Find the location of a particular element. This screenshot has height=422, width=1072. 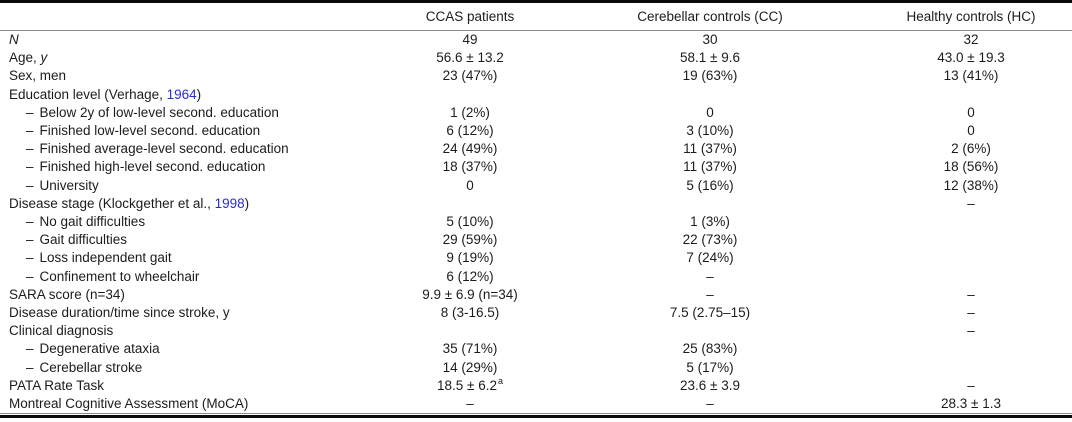

table-row: Clinical diagnosis – is located at coordinates (536, 331).